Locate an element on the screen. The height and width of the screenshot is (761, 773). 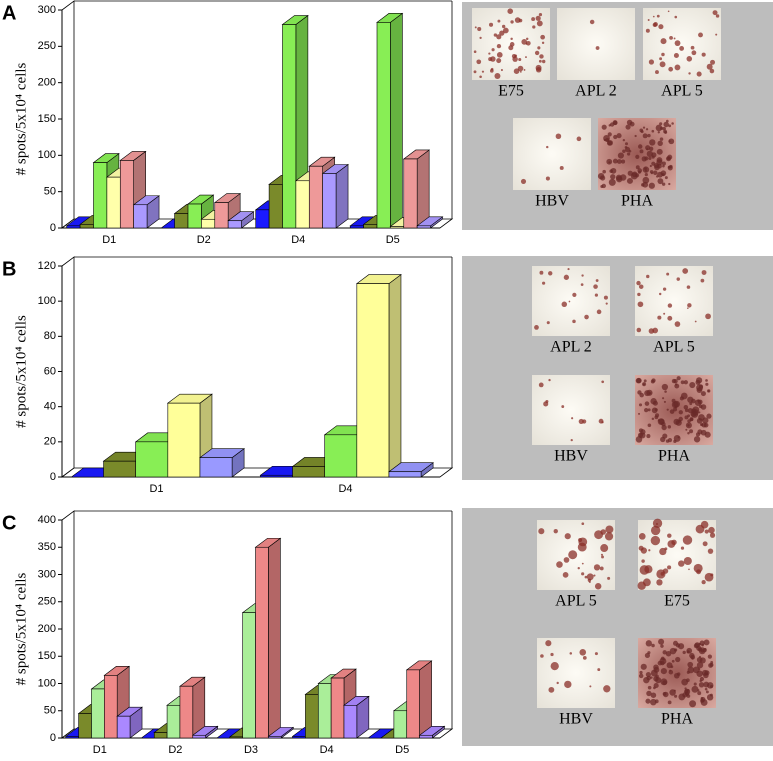
x-tick-label: D4 is located at coordinates (345, 489).